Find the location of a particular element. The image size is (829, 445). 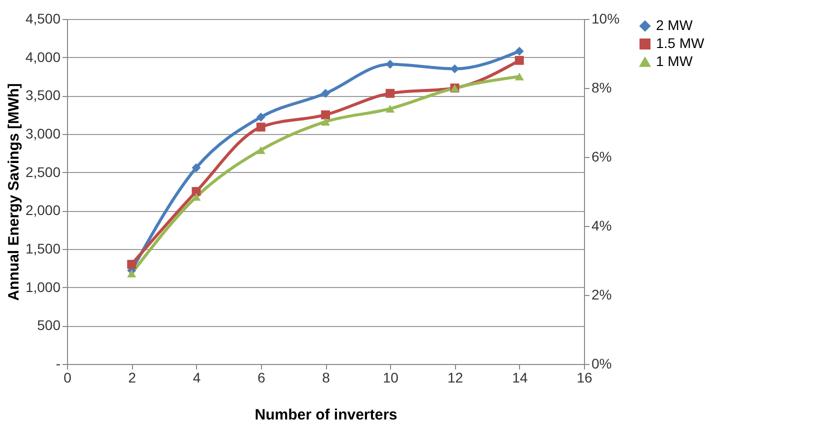

y-tick-label: 3,000 is located at coordinates (43, 134).